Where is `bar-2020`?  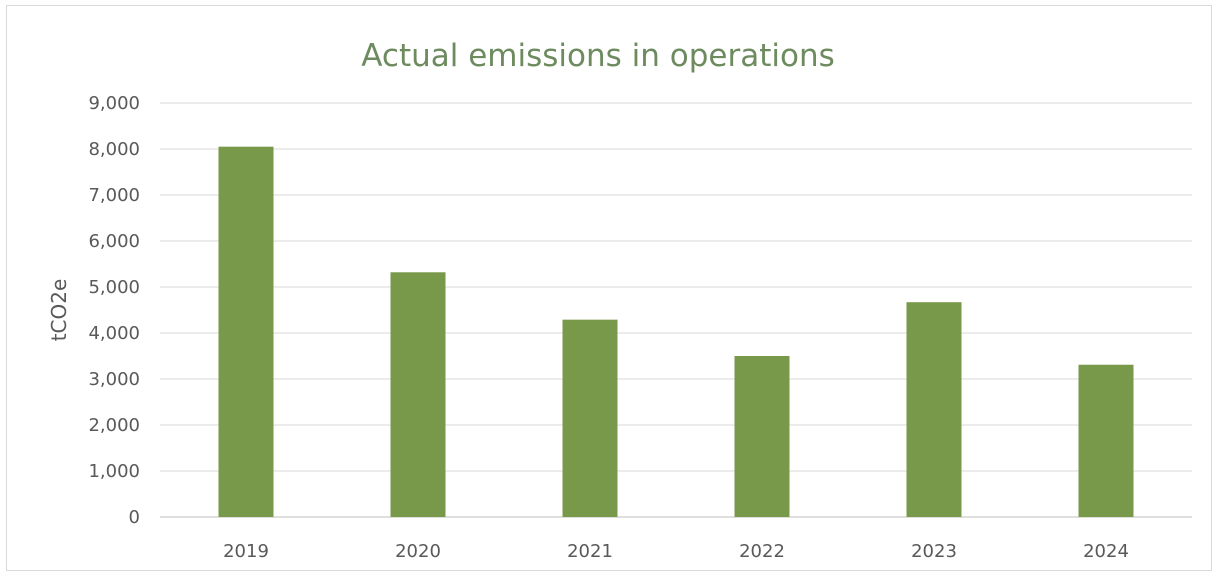
bar-2020 is located at coordinates (418, 394).